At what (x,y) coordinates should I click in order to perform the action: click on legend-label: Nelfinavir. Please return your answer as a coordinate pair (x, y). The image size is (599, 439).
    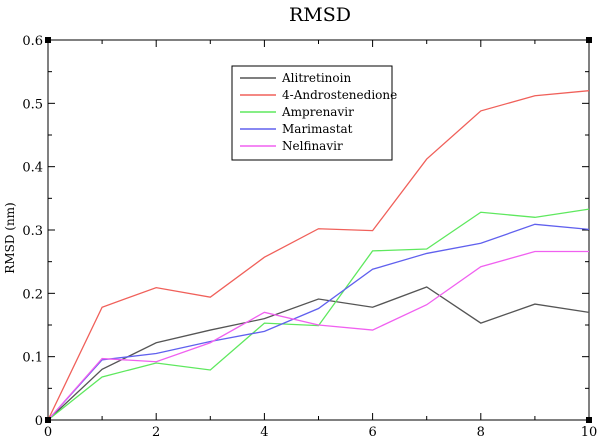
    Looking at the image, I should click on (312, 146).